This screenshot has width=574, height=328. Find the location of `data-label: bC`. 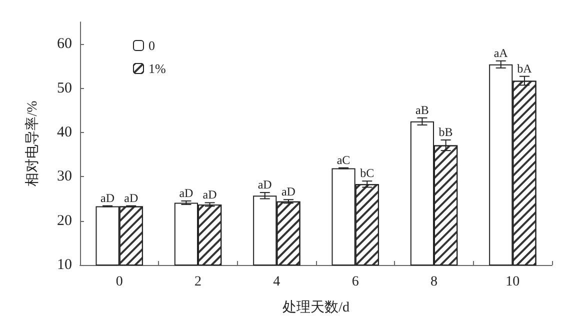

data-label: bC is located at coordinates (367, 173).